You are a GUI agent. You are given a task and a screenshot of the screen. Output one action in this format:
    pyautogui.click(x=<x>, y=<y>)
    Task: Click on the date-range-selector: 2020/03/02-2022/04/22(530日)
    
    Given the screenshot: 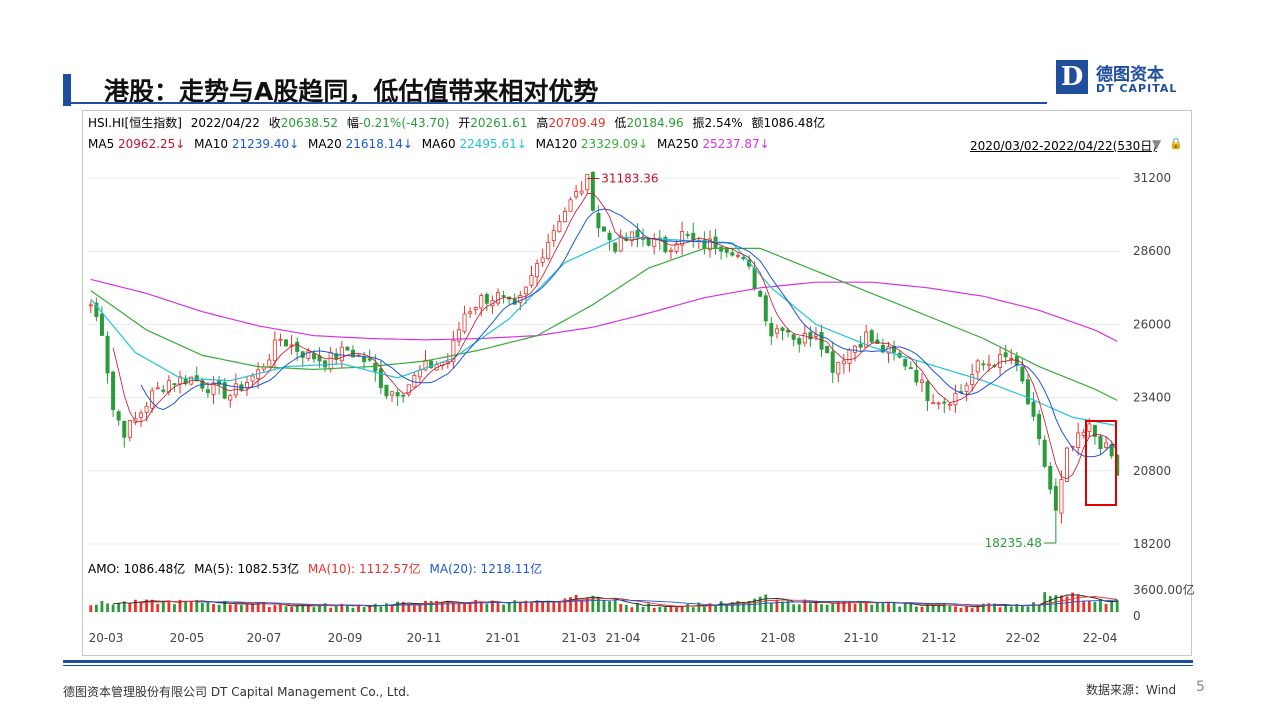 What is the action you would take?
    pyautogui.click(x=1063, y=146)
    